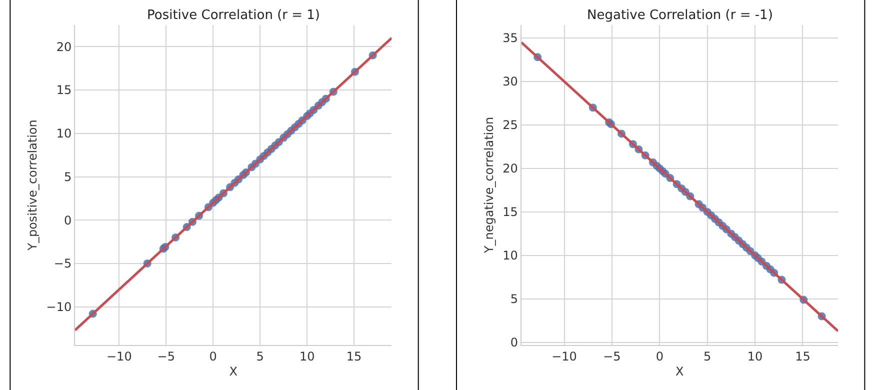  Describe the element at coordinates (63, 263) in the screenshot. I see `y-tick-label: −5` at that location.